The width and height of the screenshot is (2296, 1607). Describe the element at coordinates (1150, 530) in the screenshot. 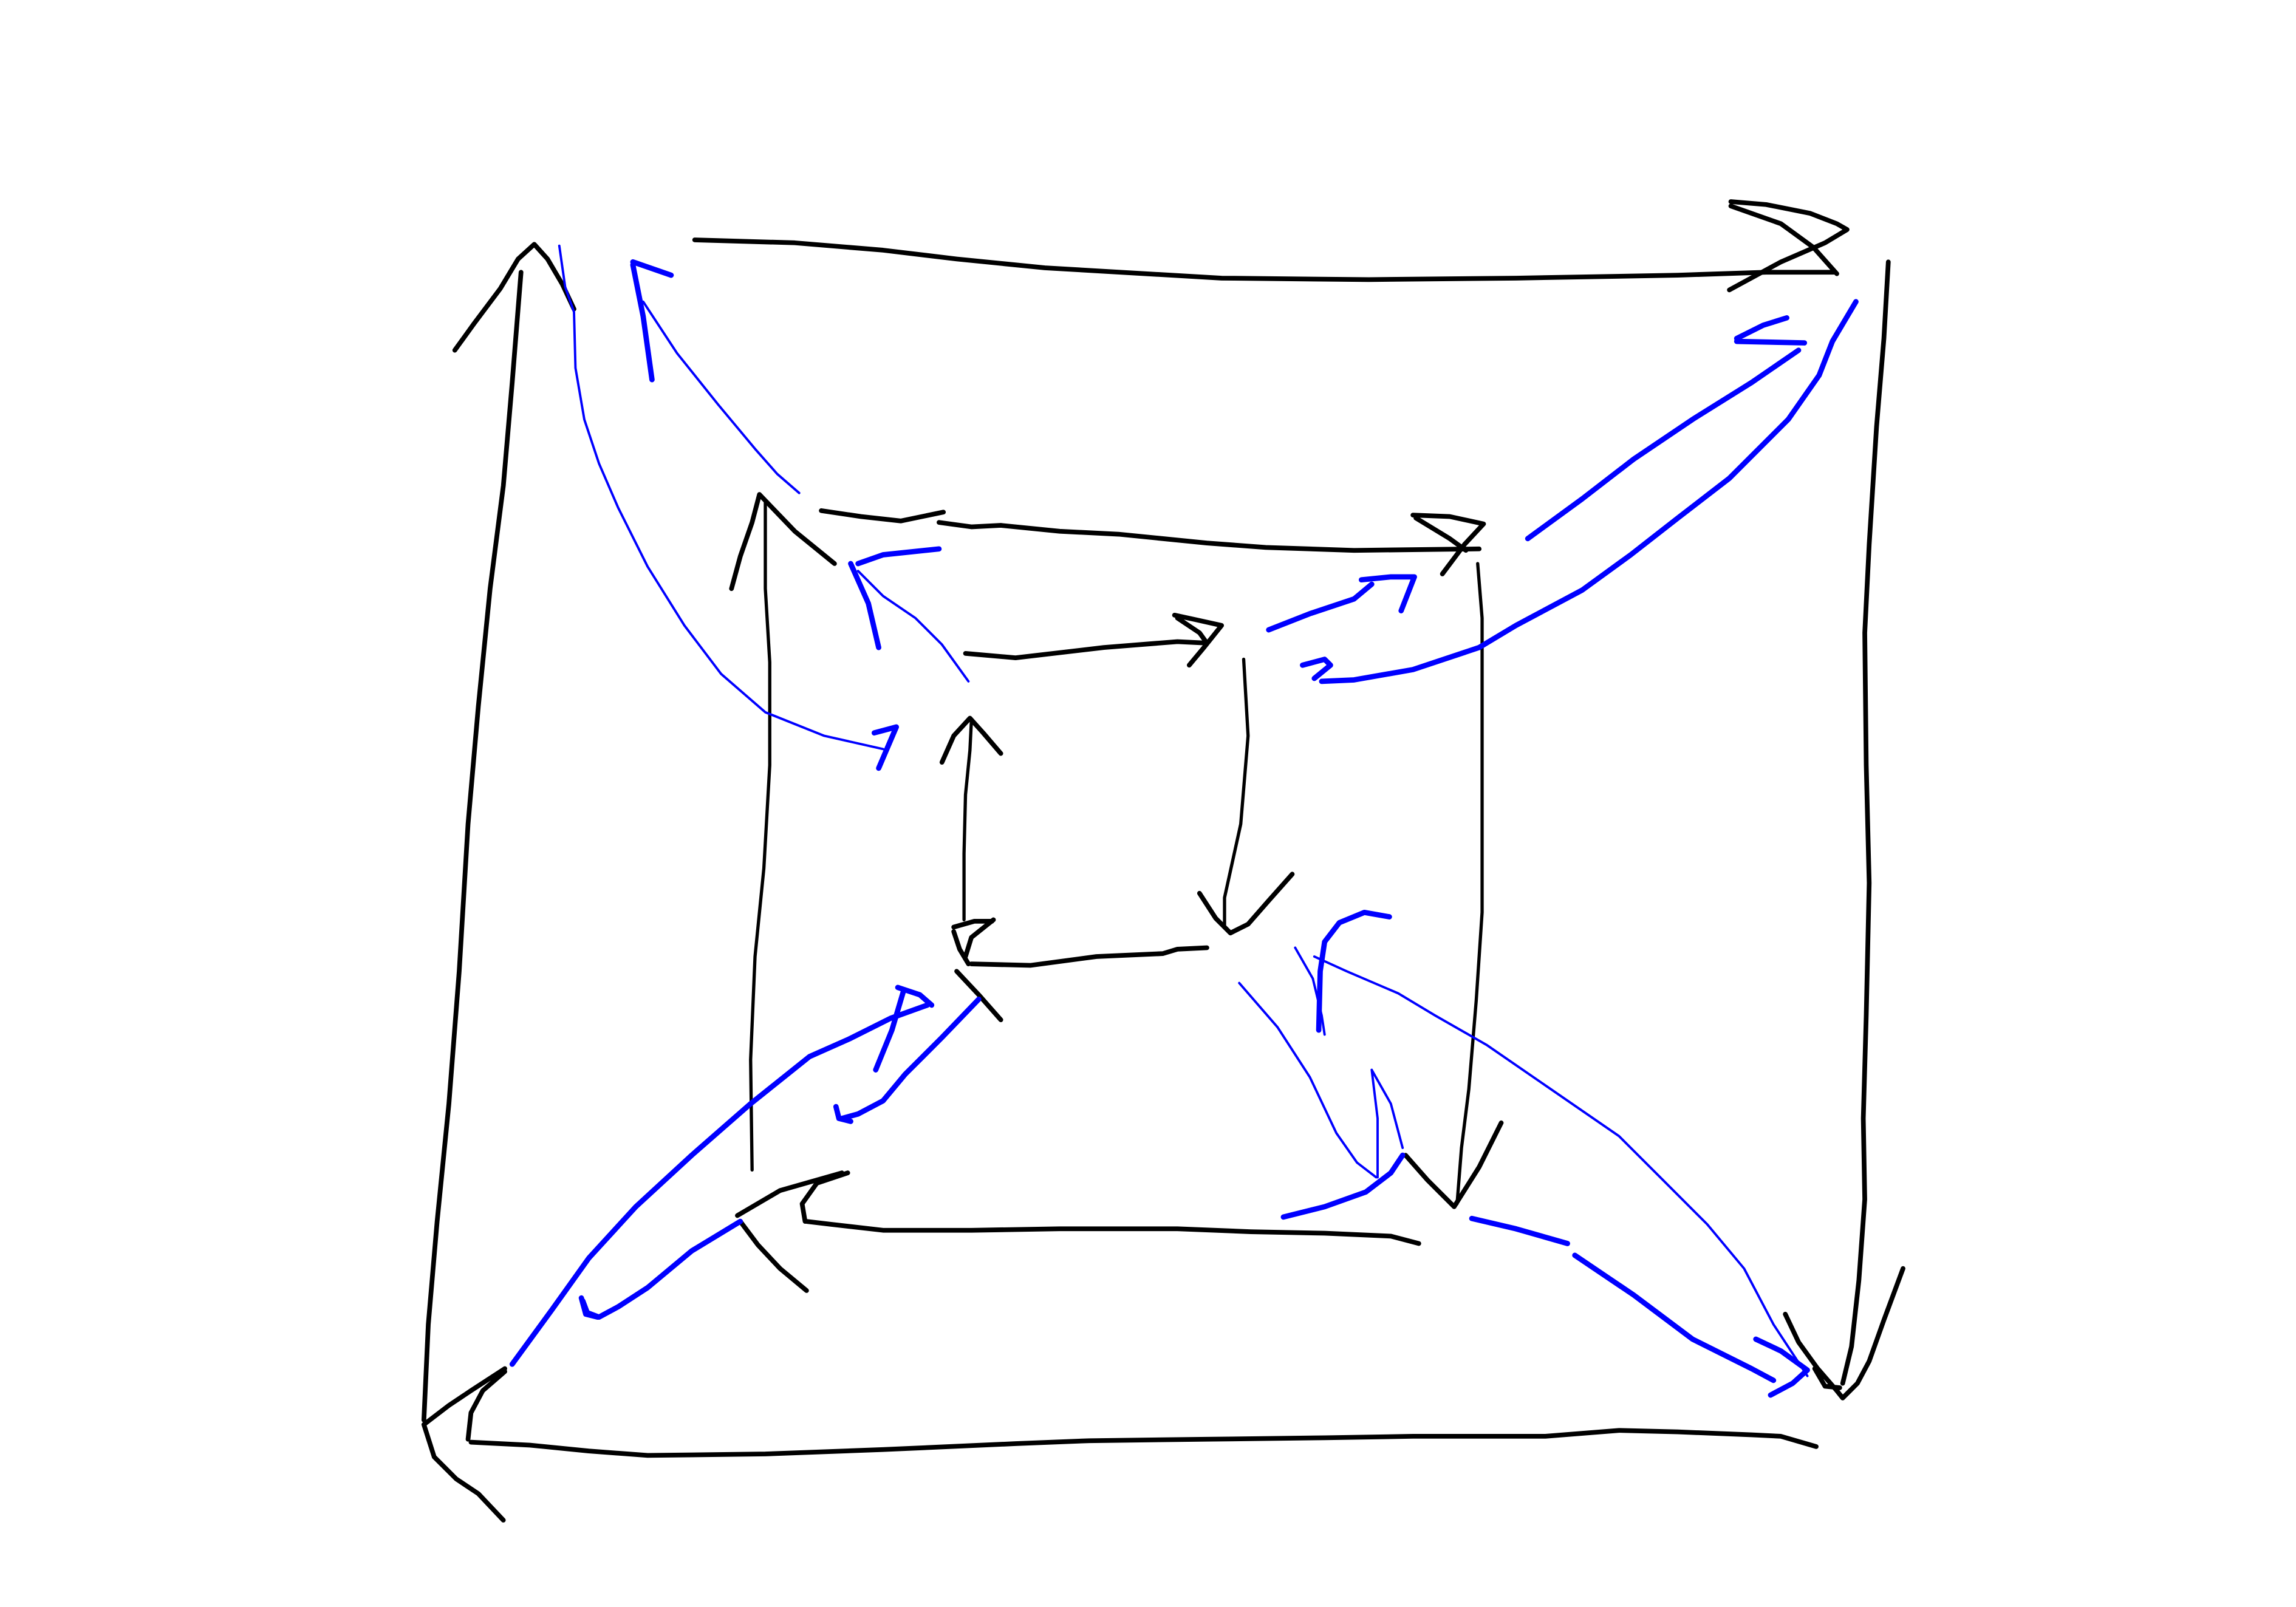

I see `middle-square-top-edge` at that location.